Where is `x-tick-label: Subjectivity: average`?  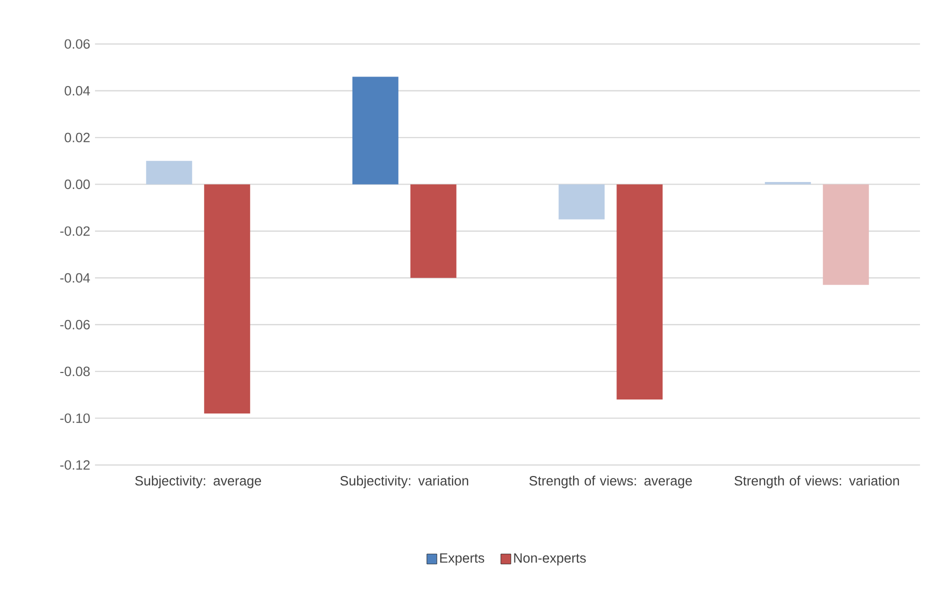
x-tick-label: Subjectivity: average is located at coordinates (198, 482).